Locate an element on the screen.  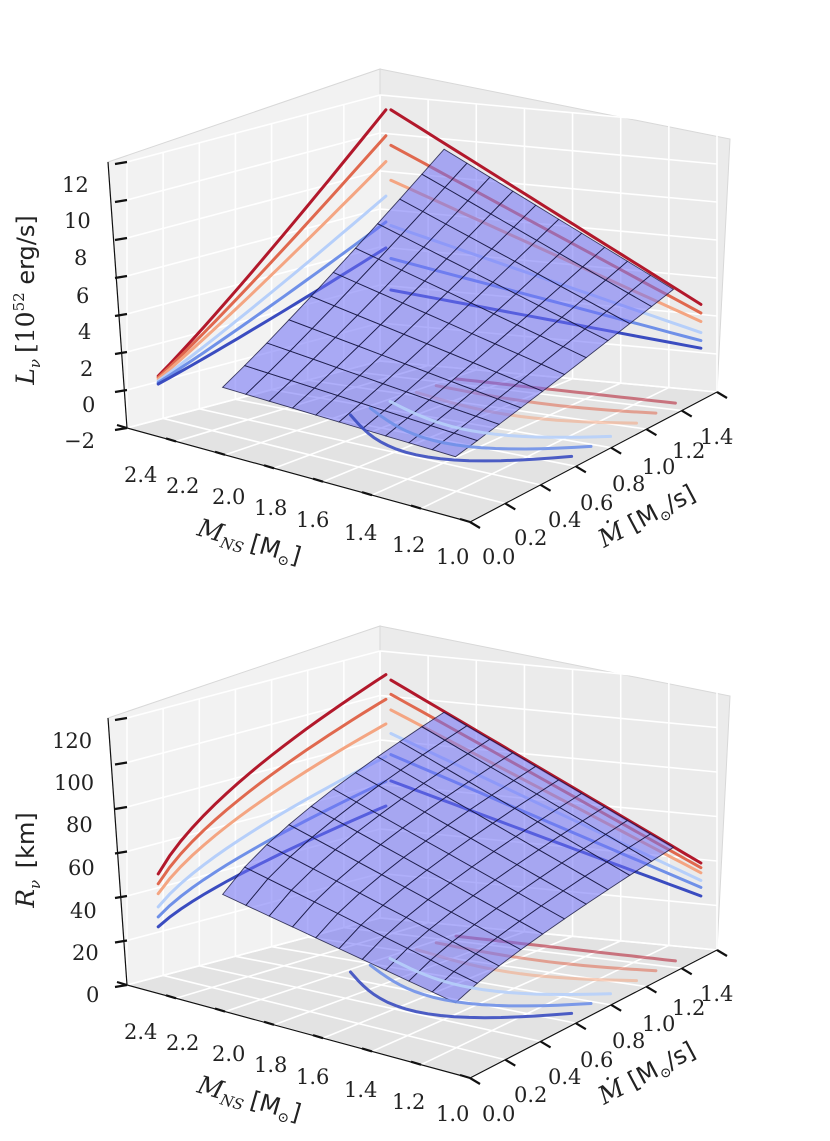
z-tick-label: 20 is located at coordinates (85, 953).